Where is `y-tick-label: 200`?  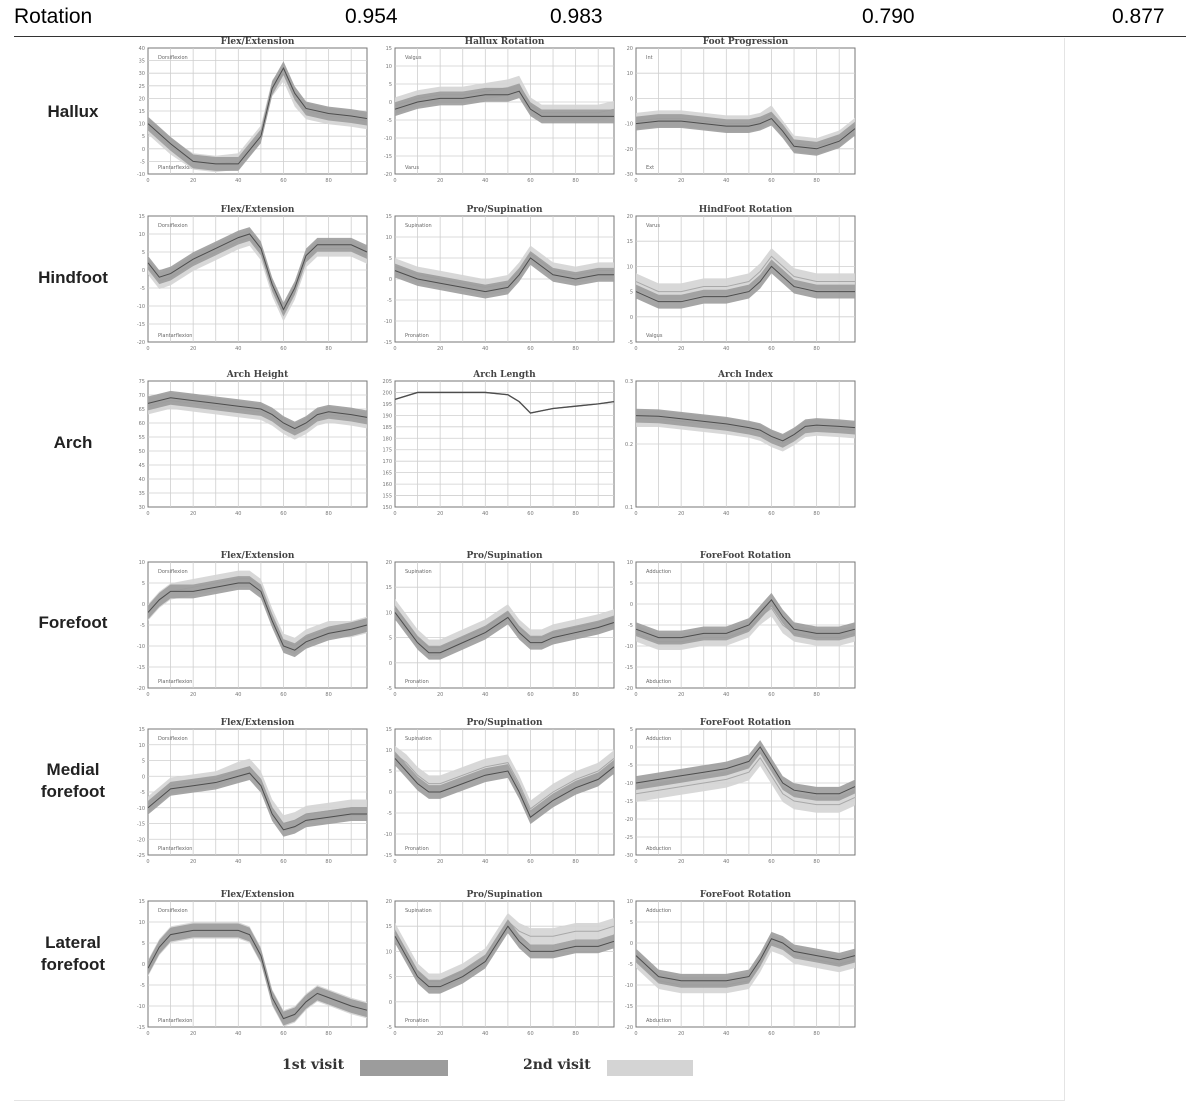 y-tick-label: 200 is located at coordinates (387, 393).